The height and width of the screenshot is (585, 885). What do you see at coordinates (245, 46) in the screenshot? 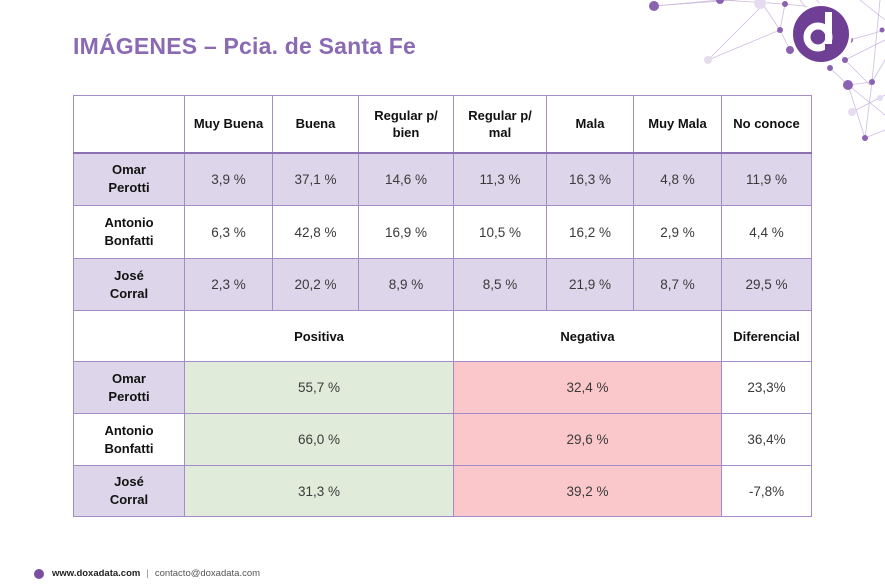
I see `page-title: IMÁGENES – Pcia. de Santa Fe` at bounding box center [245, 46].